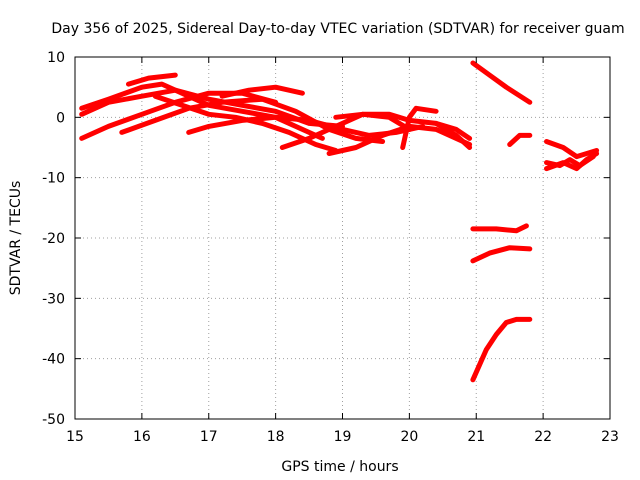 The image size is (640, 480). What do you see at coordinates (209, 437) in the screenshot?
I see `x-tick-label: 17` at bounding box center [209, 437].